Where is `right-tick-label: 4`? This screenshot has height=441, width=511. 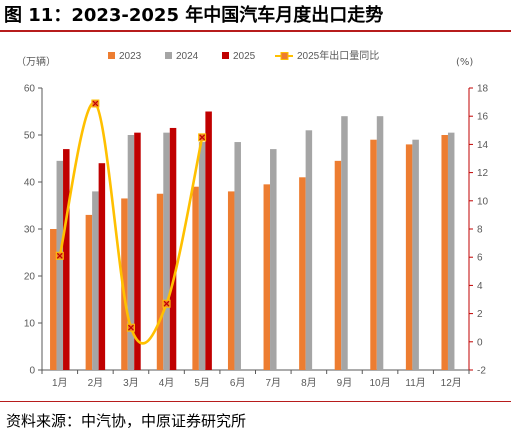
right-tick-label: 4 is located at coordinates (480, 286).